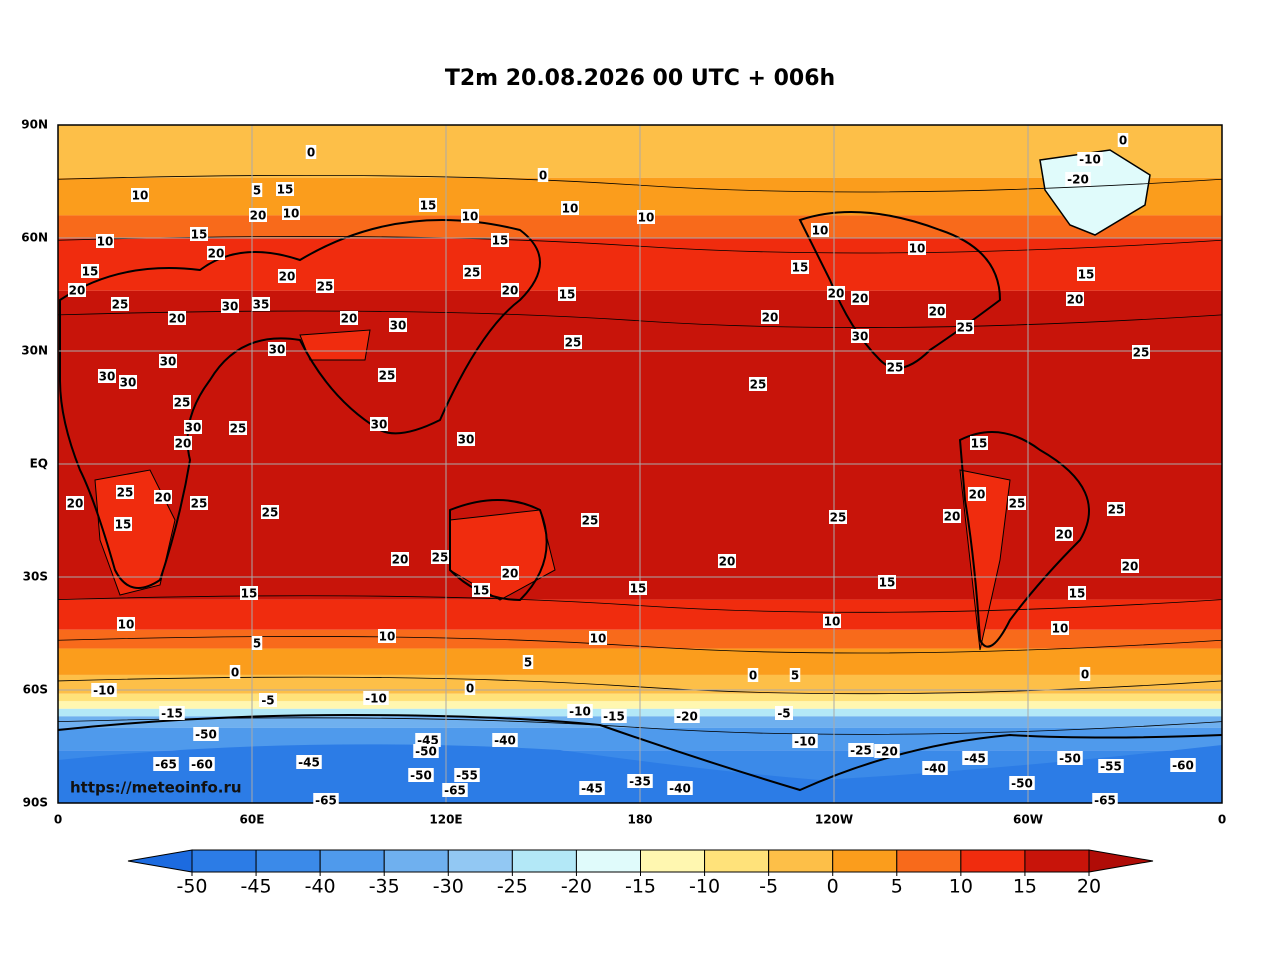 The width and height of the screenshot is (1281, 963). I want to click on colorbar-tick-label: -25, so click(512, 887).